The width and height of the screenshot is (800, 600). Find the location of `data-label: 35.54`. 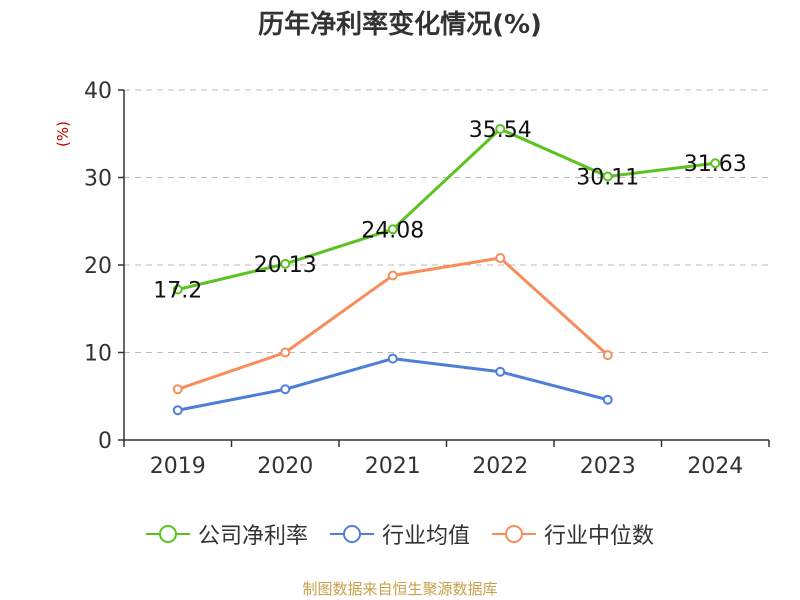

data-label: 35.54 is located at coordinates (500, 130).